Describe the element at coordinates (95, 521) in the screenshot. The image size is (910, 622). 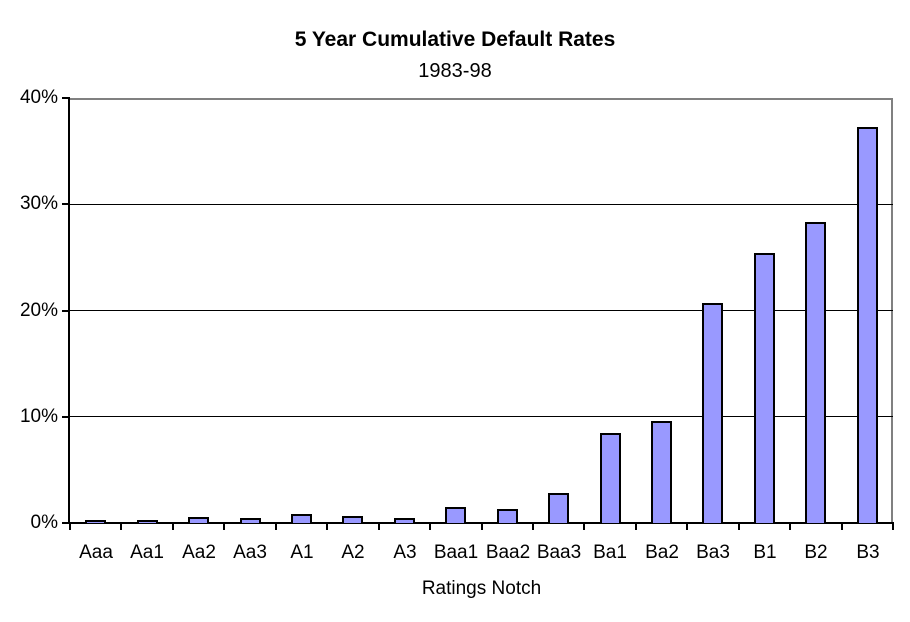
I see `bar-Aaa` at that location.